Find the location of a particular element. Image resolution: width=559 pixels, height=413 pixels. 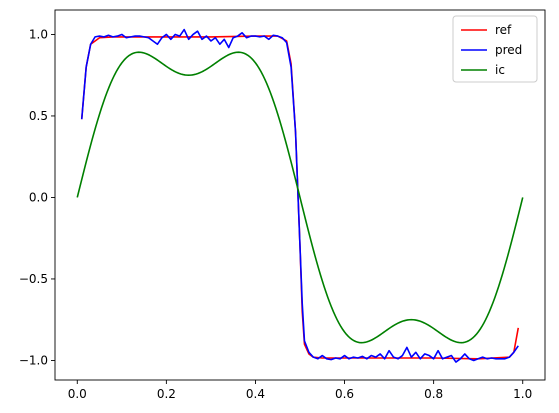

x-tick-label: 1.0 is located at coordinates (522, 394).